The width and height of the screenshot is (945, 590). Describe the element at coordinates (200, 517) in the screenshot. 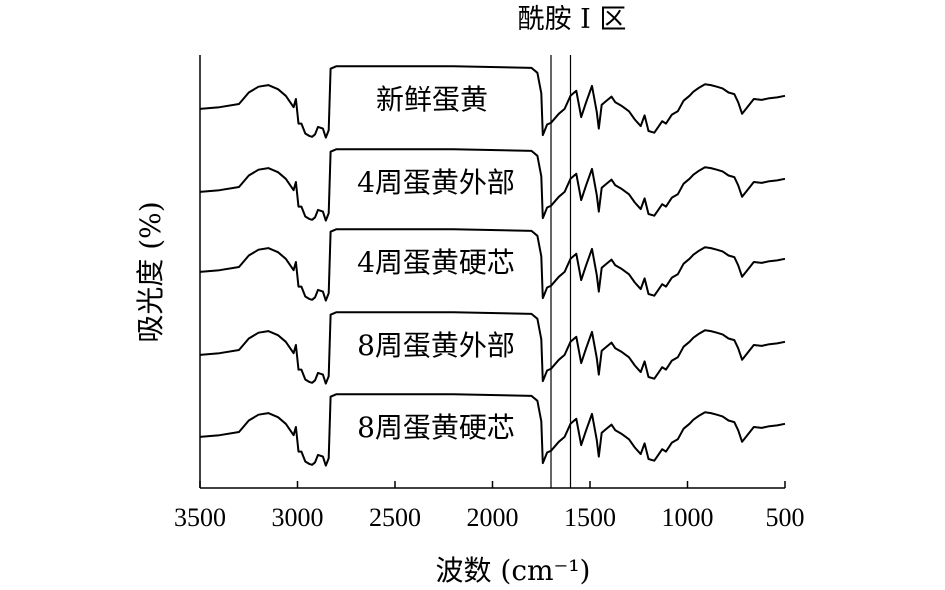

I see `x-tick-label-3500: 3500` at that location.